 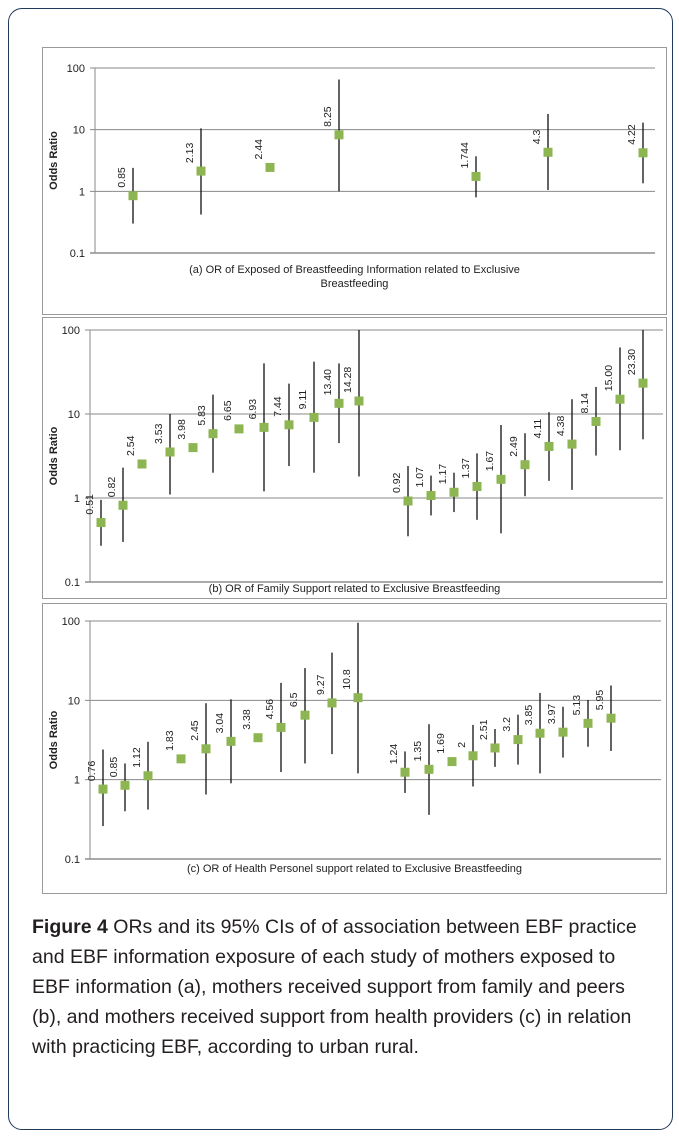 What do you see at coordinates (420, 477) in the screenshot?
I see `point-value-label: 1.07` at bounding box center [420, 477].